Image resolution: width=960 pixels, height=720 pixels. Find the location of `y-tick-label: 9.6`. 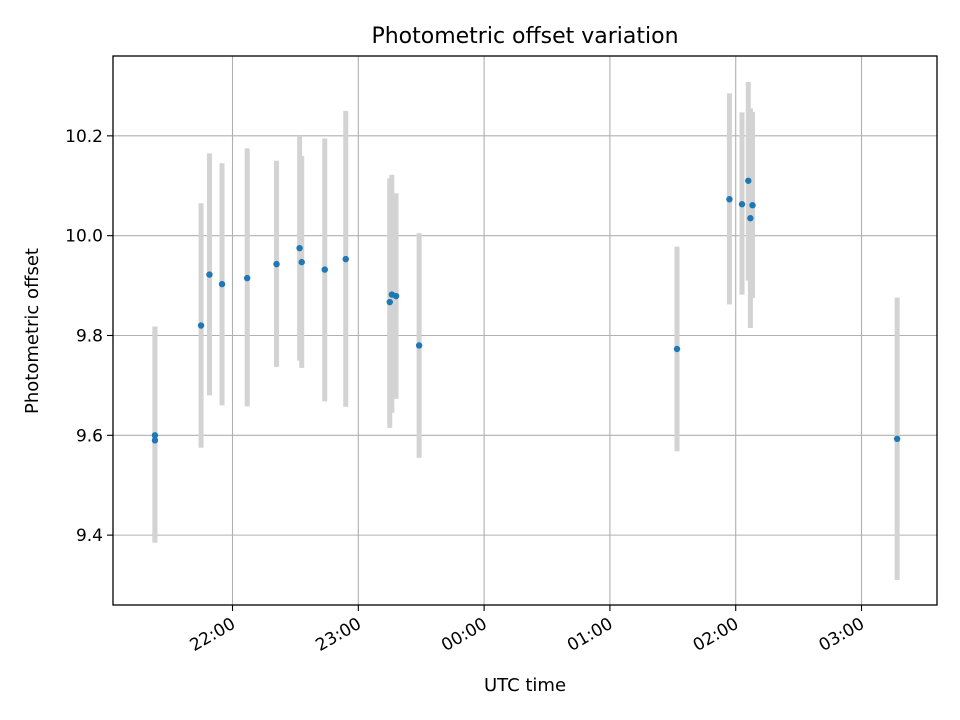

y-tick-label: 9.6 is located at coordinates (89, 436).